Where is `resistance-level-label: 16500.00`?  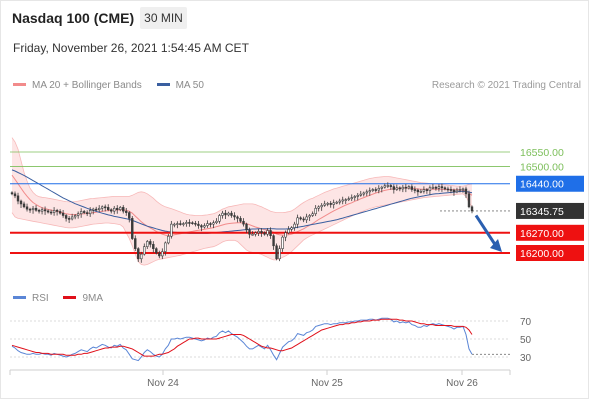
resistance-level-label: 16500.00 is located at coordinates (542, 167).